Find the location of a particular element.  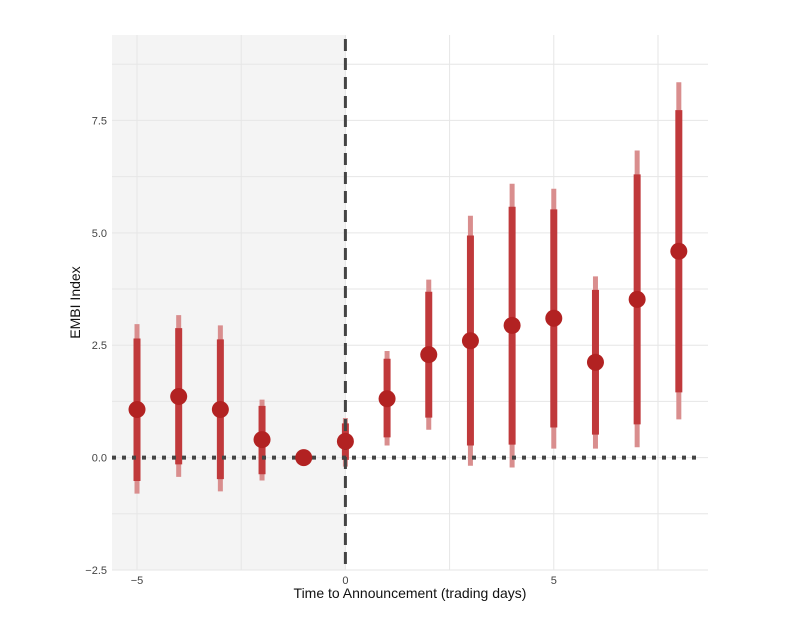

y-tick-label: −2.5 is located at coordinates (96, 571).